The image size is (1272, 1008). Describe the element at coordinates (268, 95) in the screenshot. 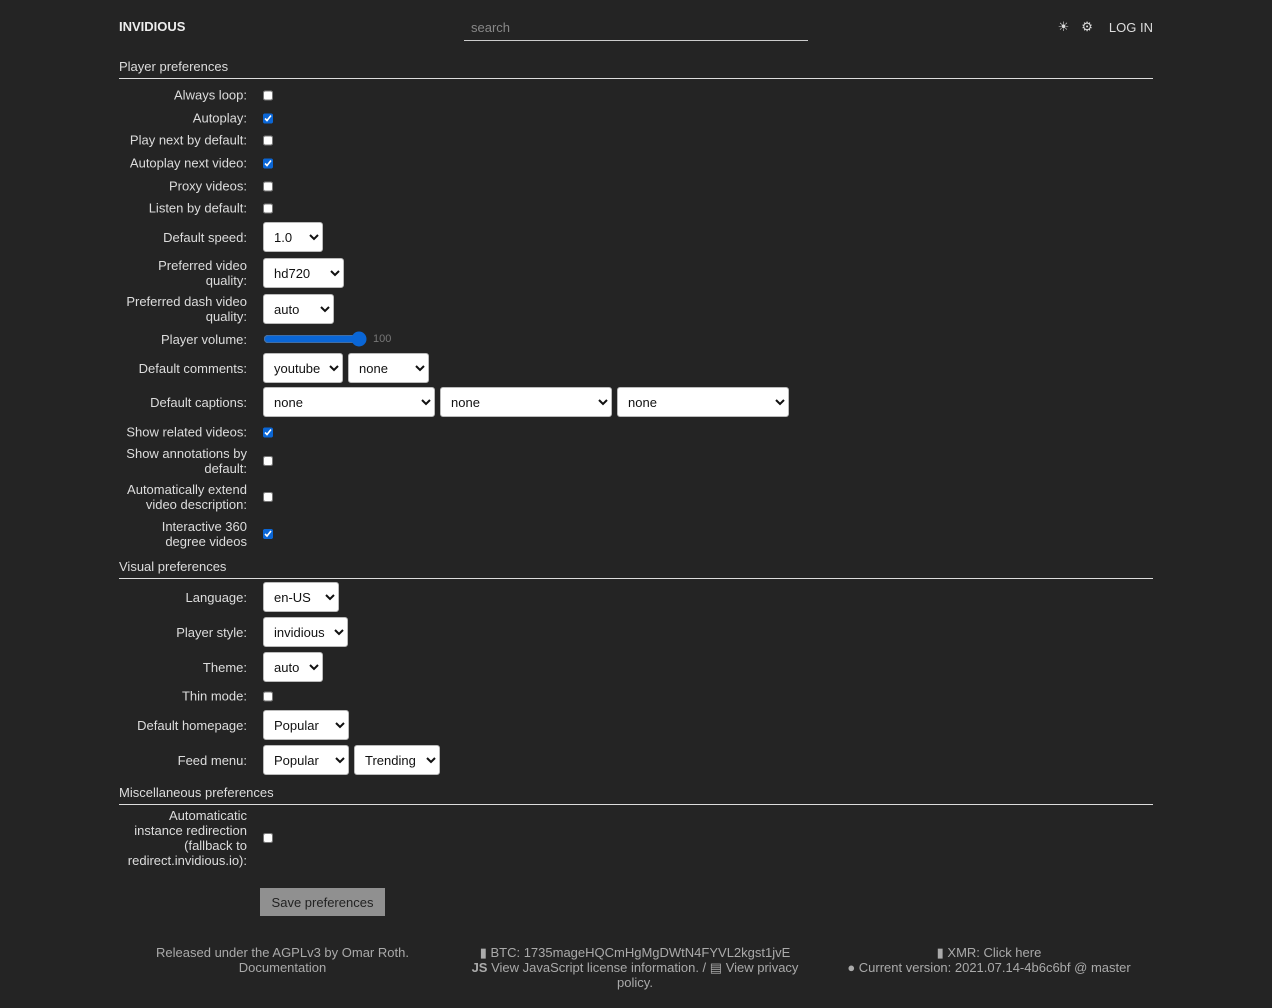

I see `always-loop-checkbox` at that location.